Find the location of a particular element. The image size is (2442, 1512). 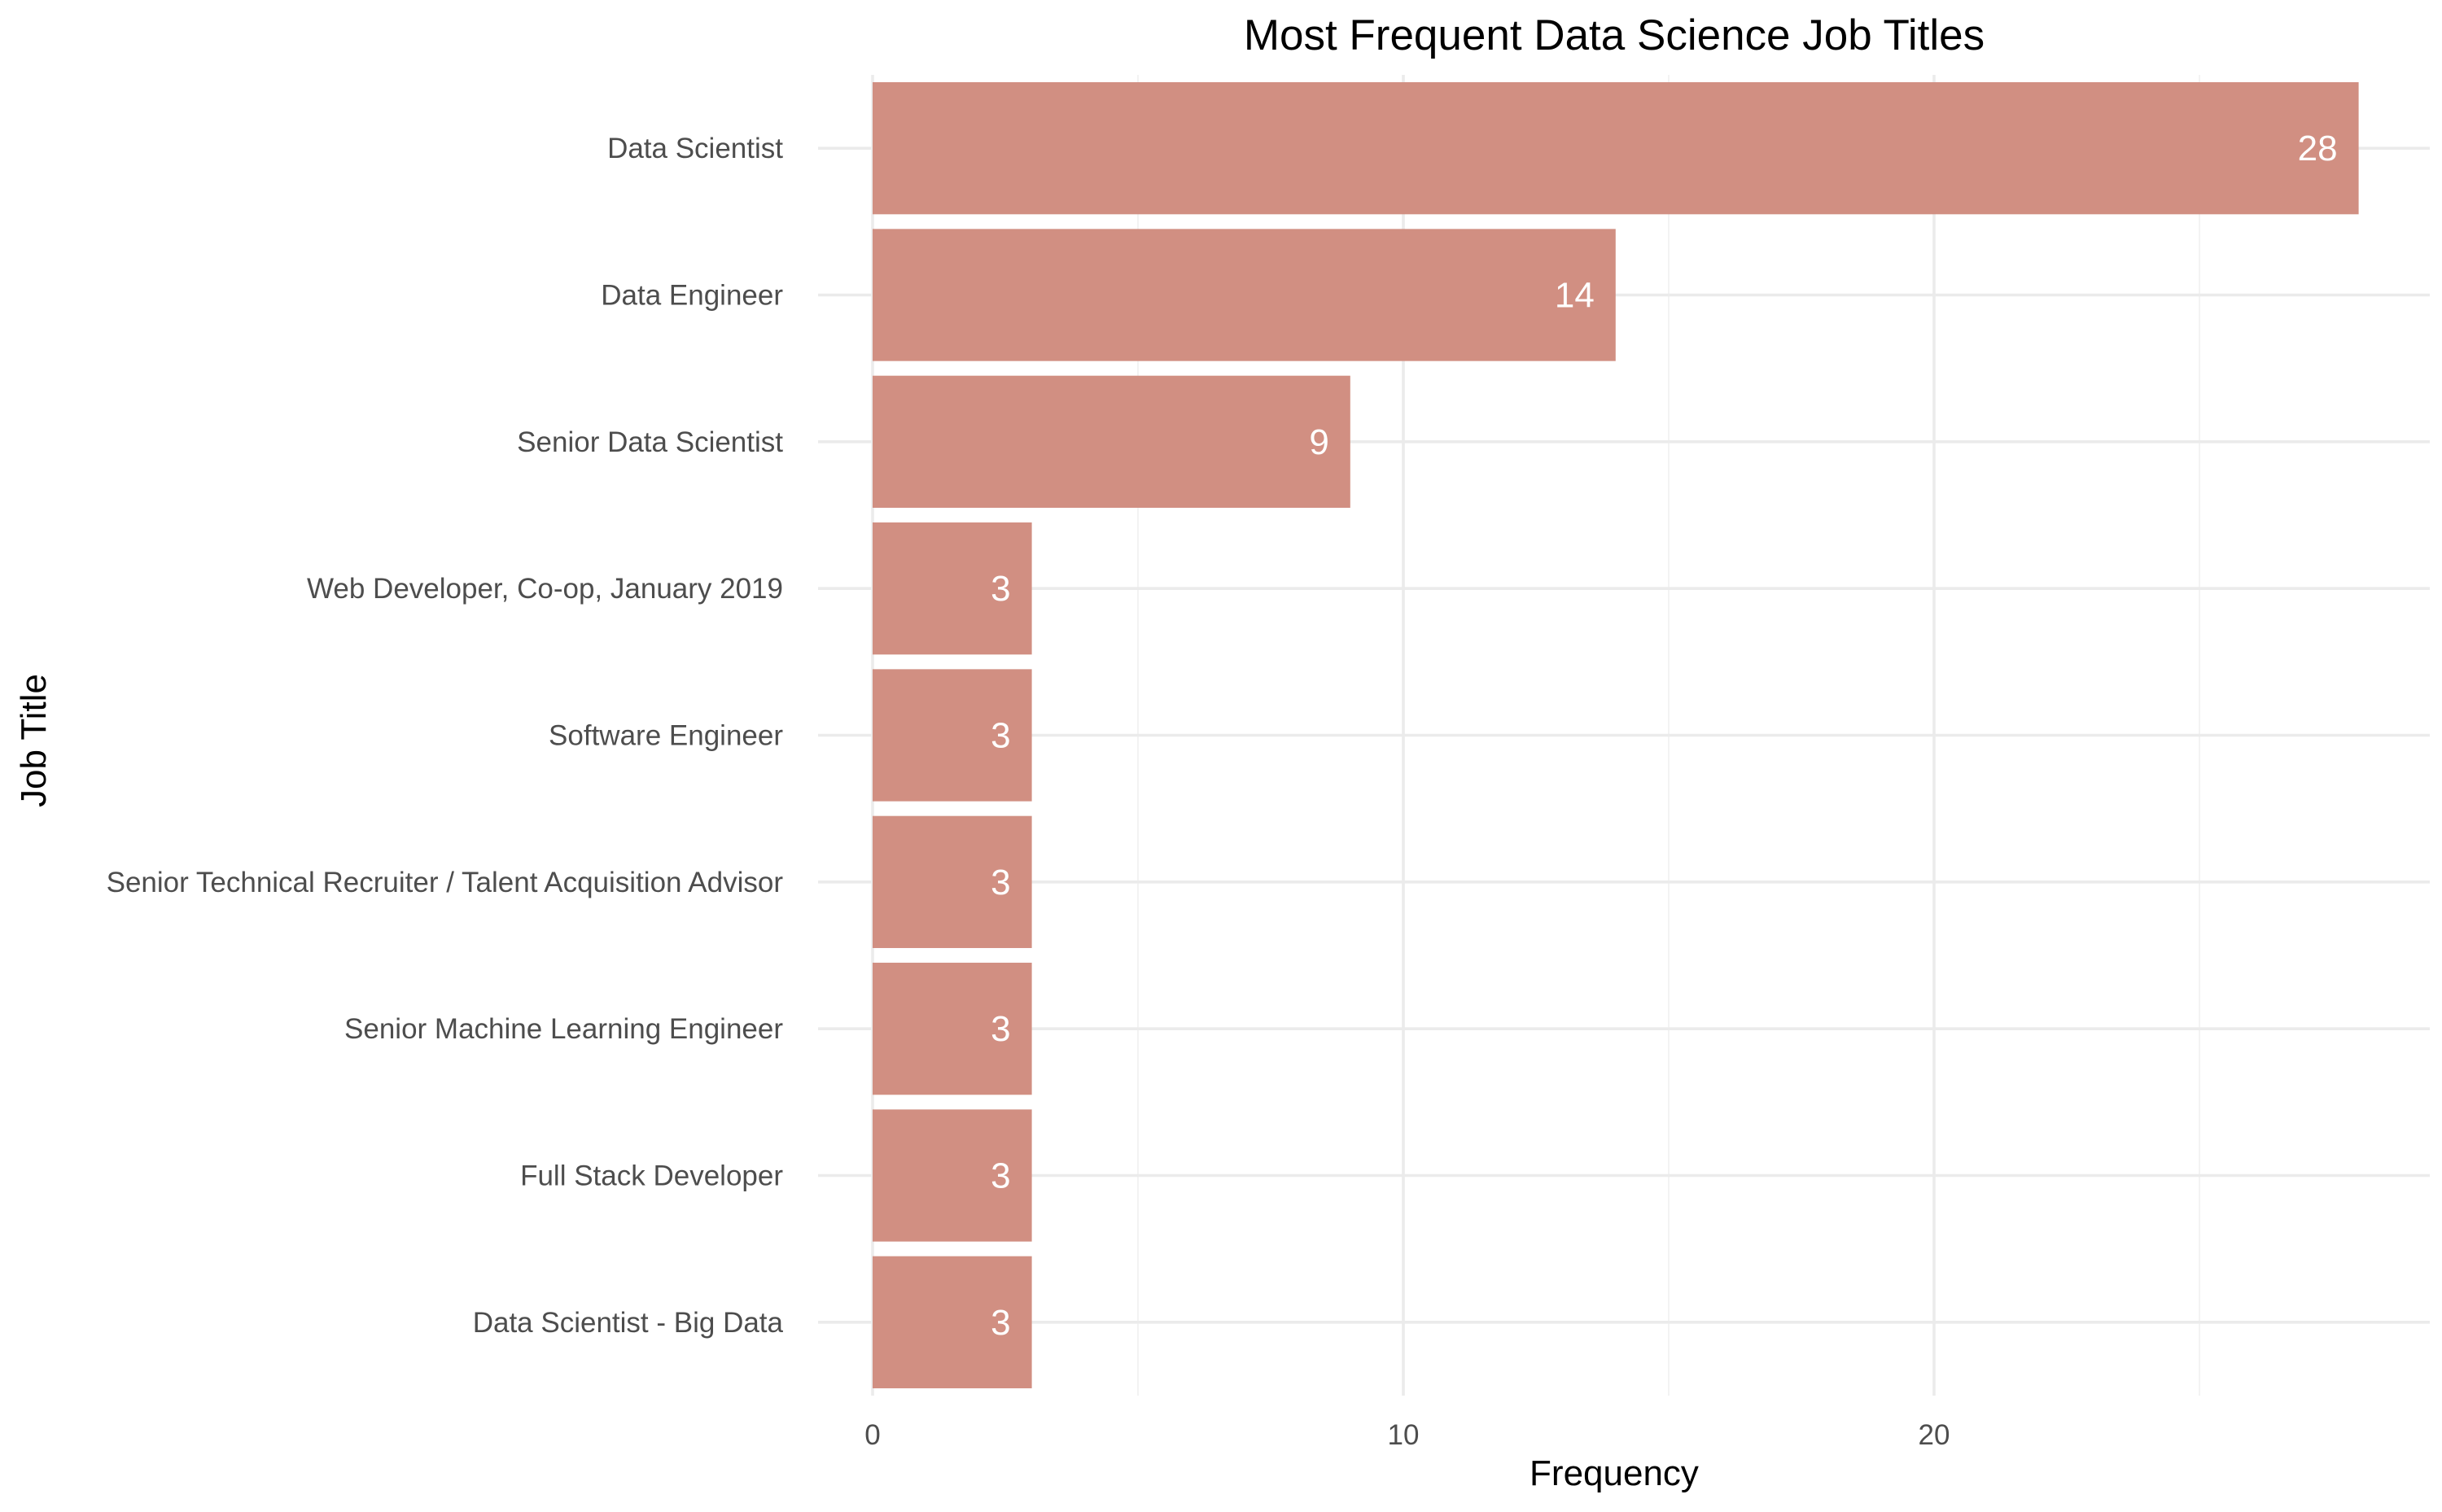

x-tick-label: 10 is located at coordinates (1404, 1435).